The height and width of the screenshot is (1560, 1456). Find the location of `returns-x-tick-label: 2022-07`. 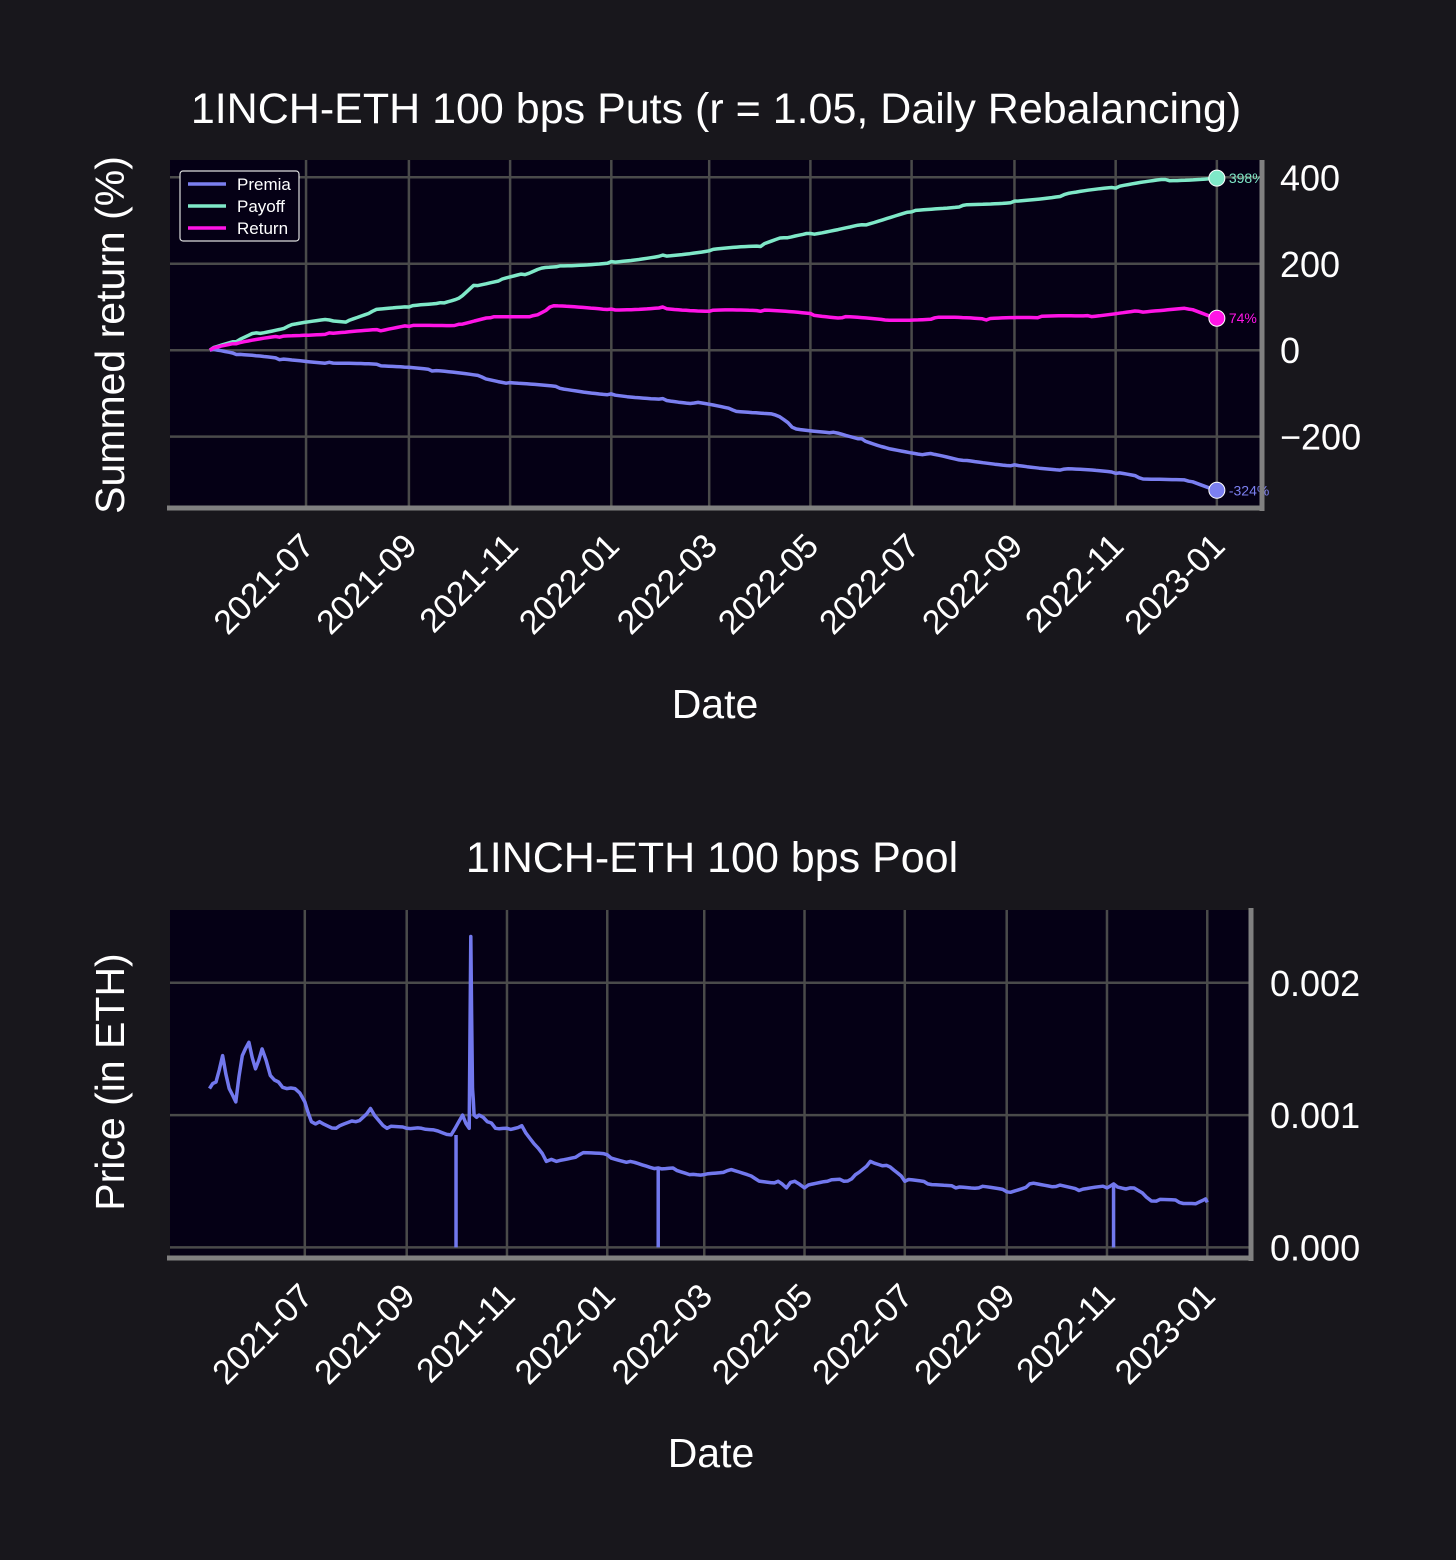

returns-x-tick-label: 2022-07 is located at coordinates (869, 584).